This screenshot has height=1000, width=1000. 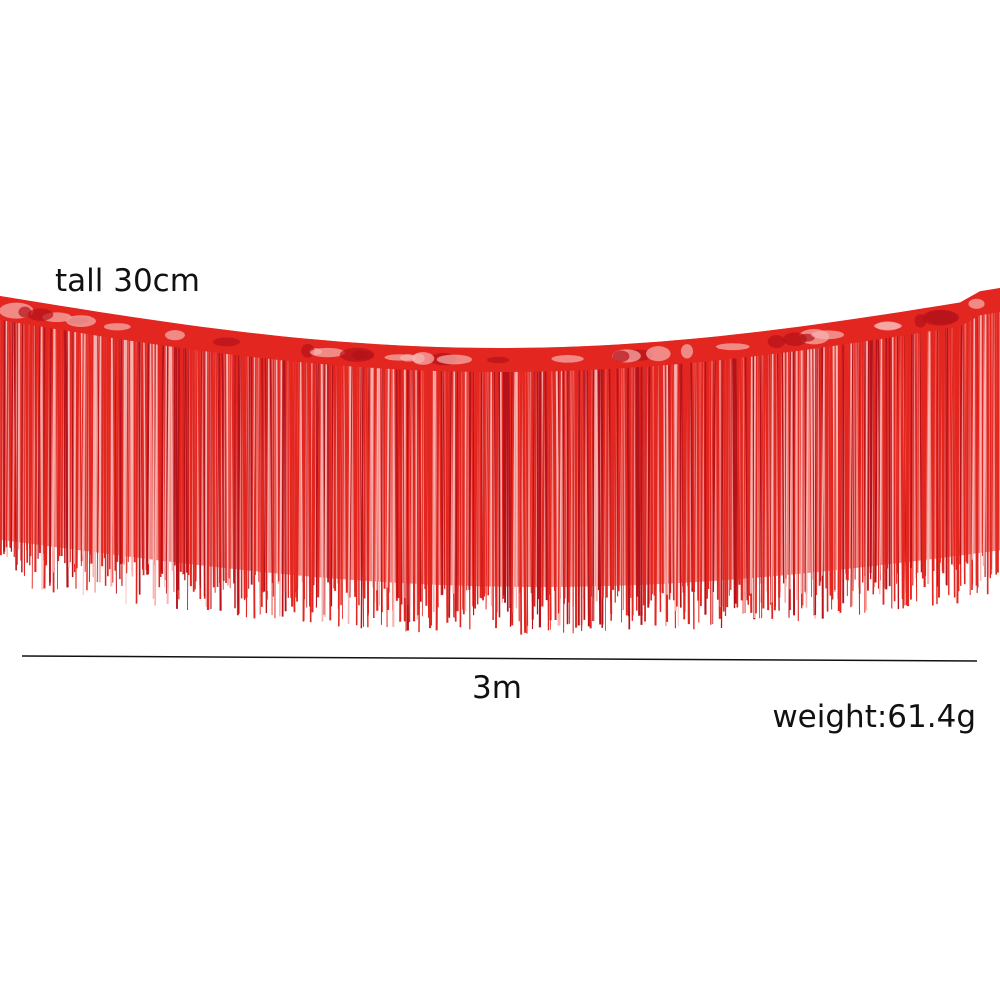 I want to click on fringe-top-band, so click(x=500, y=330).